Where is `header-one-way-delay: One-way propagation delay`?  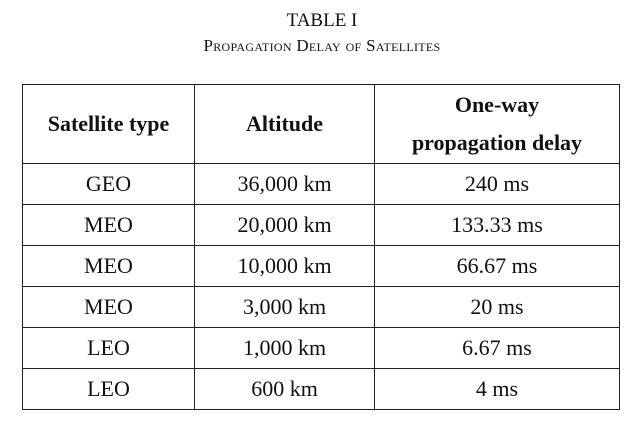 header-one-way-delay: One-way propagation delay is located at coordinates (497, 124).